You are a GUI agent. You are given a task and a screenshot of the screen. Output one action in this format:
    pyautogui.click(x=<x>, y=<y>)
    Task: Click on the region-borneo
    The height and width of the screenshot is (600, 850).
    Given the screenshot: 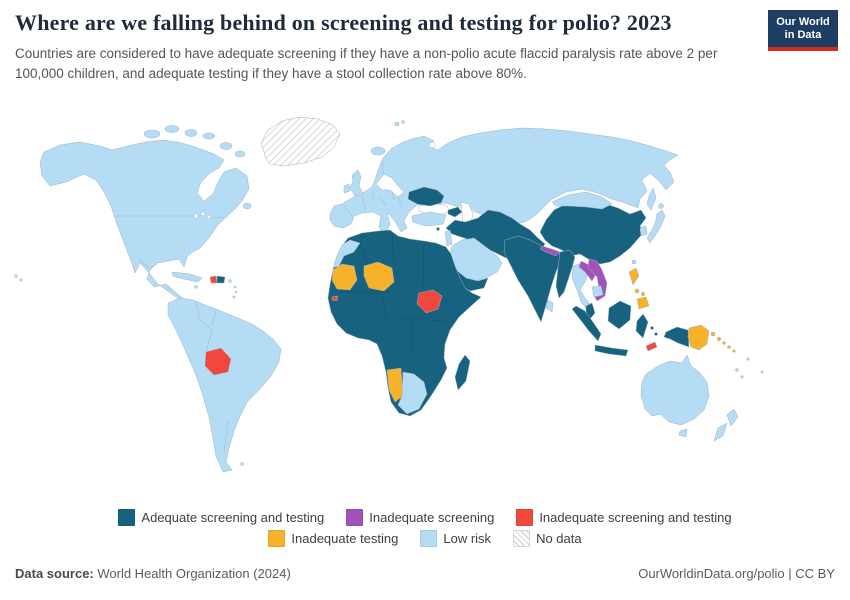 What is the action you would take?
    pyautogui.click(x=619, y=315)
    